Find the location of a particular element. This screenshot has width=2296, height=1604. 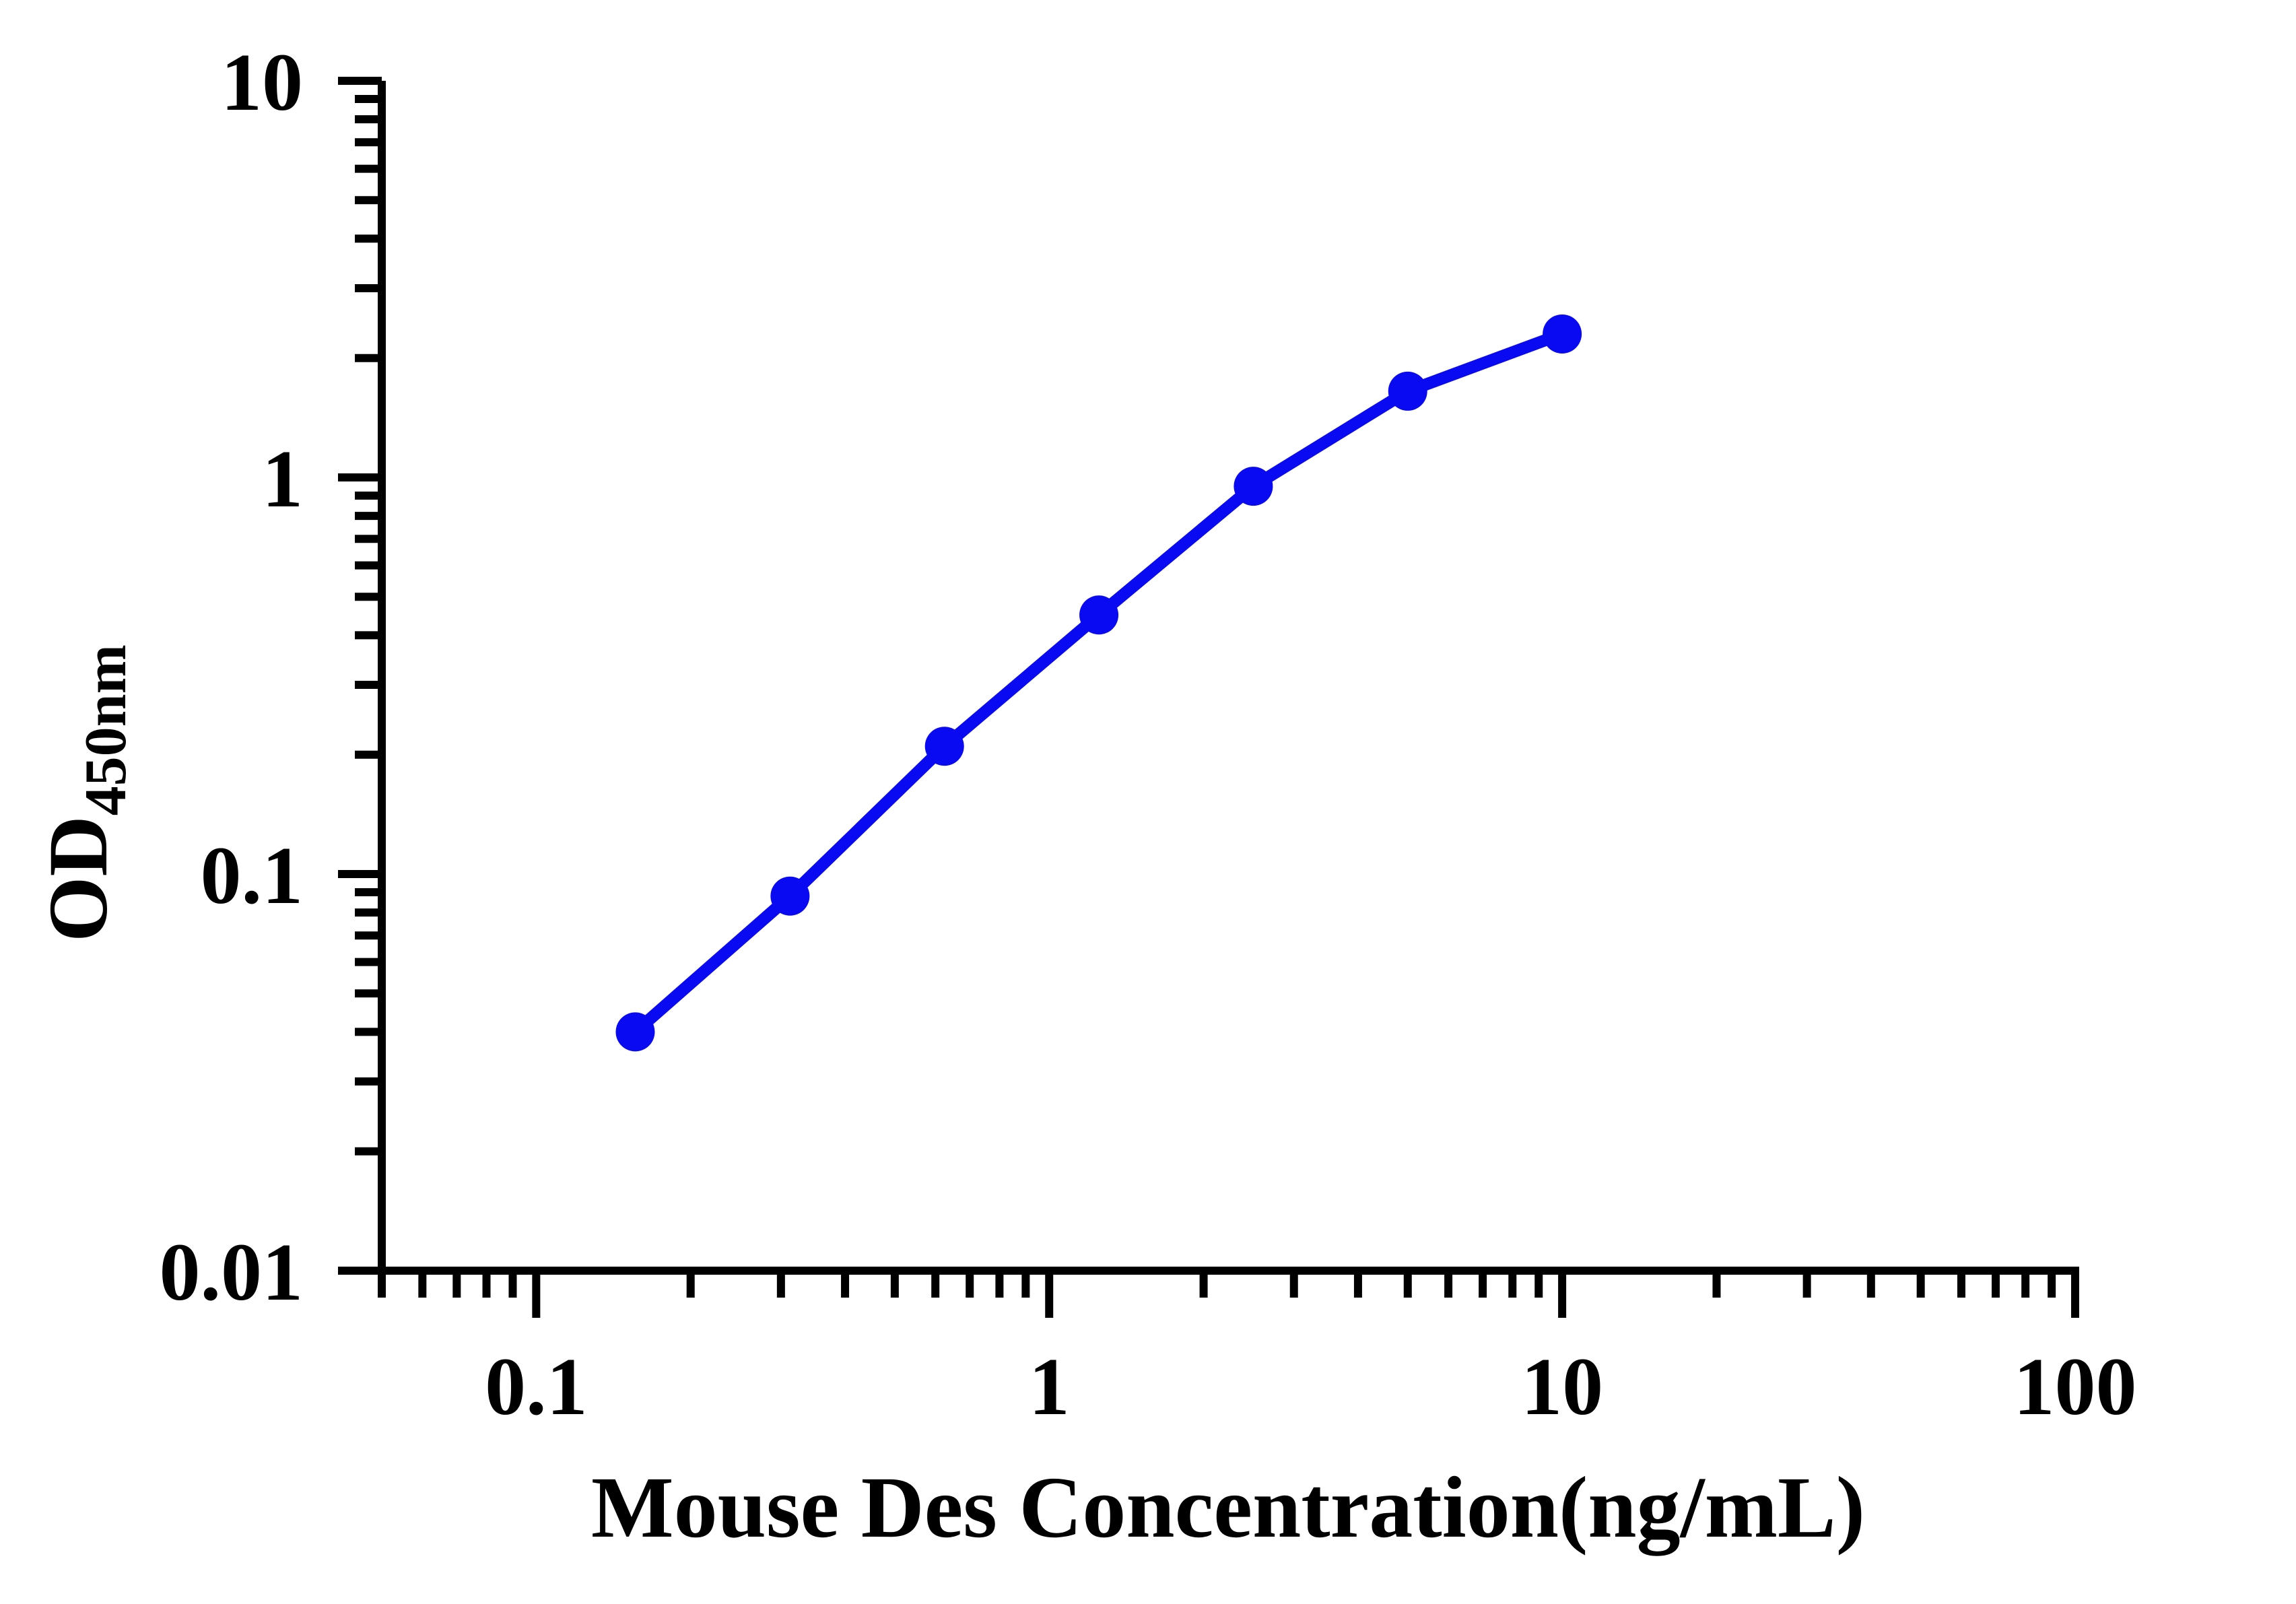

y-tick-label: 0.01 is located at coordinates (232, 1272).